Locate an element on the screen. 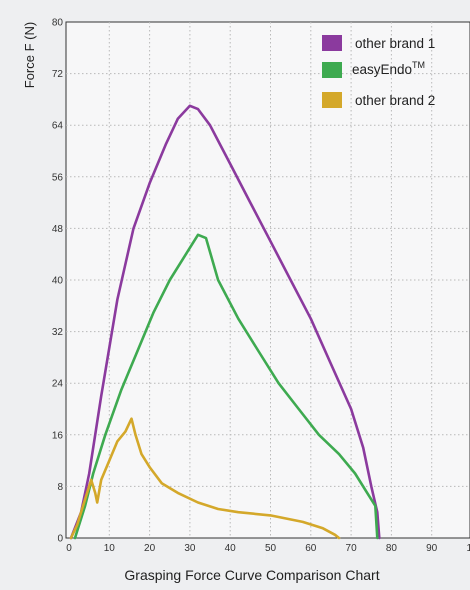  y-tick-label: 24 is located at coordinates (58, 384).